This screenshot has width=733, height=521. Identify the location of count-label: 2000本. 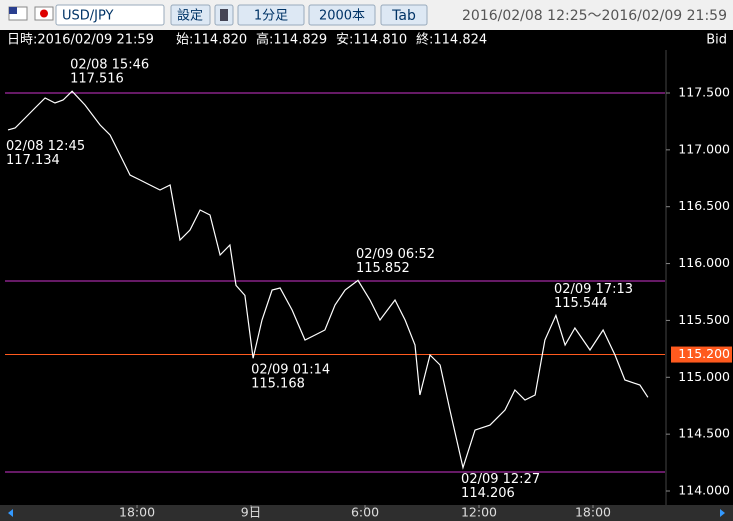
(342, 16).